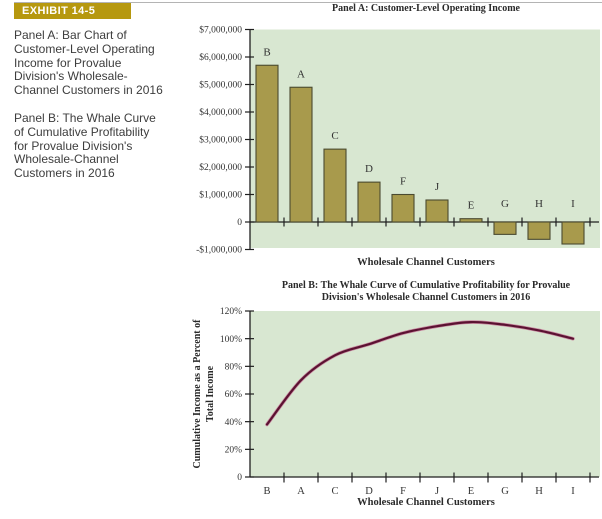 Image resolution: width=602 pixels, height=519 pixels. I want to click on bar-label-J: J, so click(437, 187).